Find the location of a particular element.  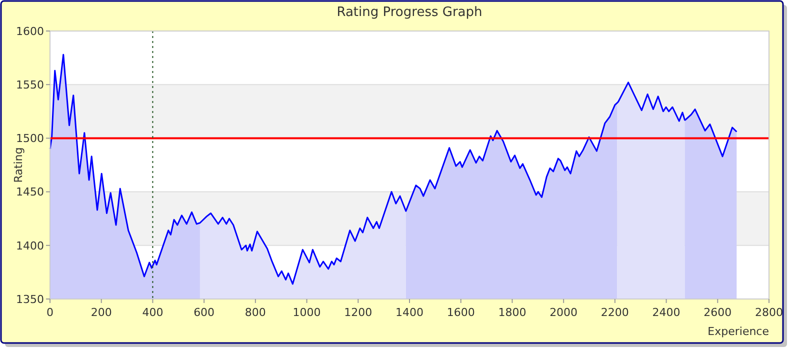

y-tick-label: 1550 is located at coordinates (30, 85).